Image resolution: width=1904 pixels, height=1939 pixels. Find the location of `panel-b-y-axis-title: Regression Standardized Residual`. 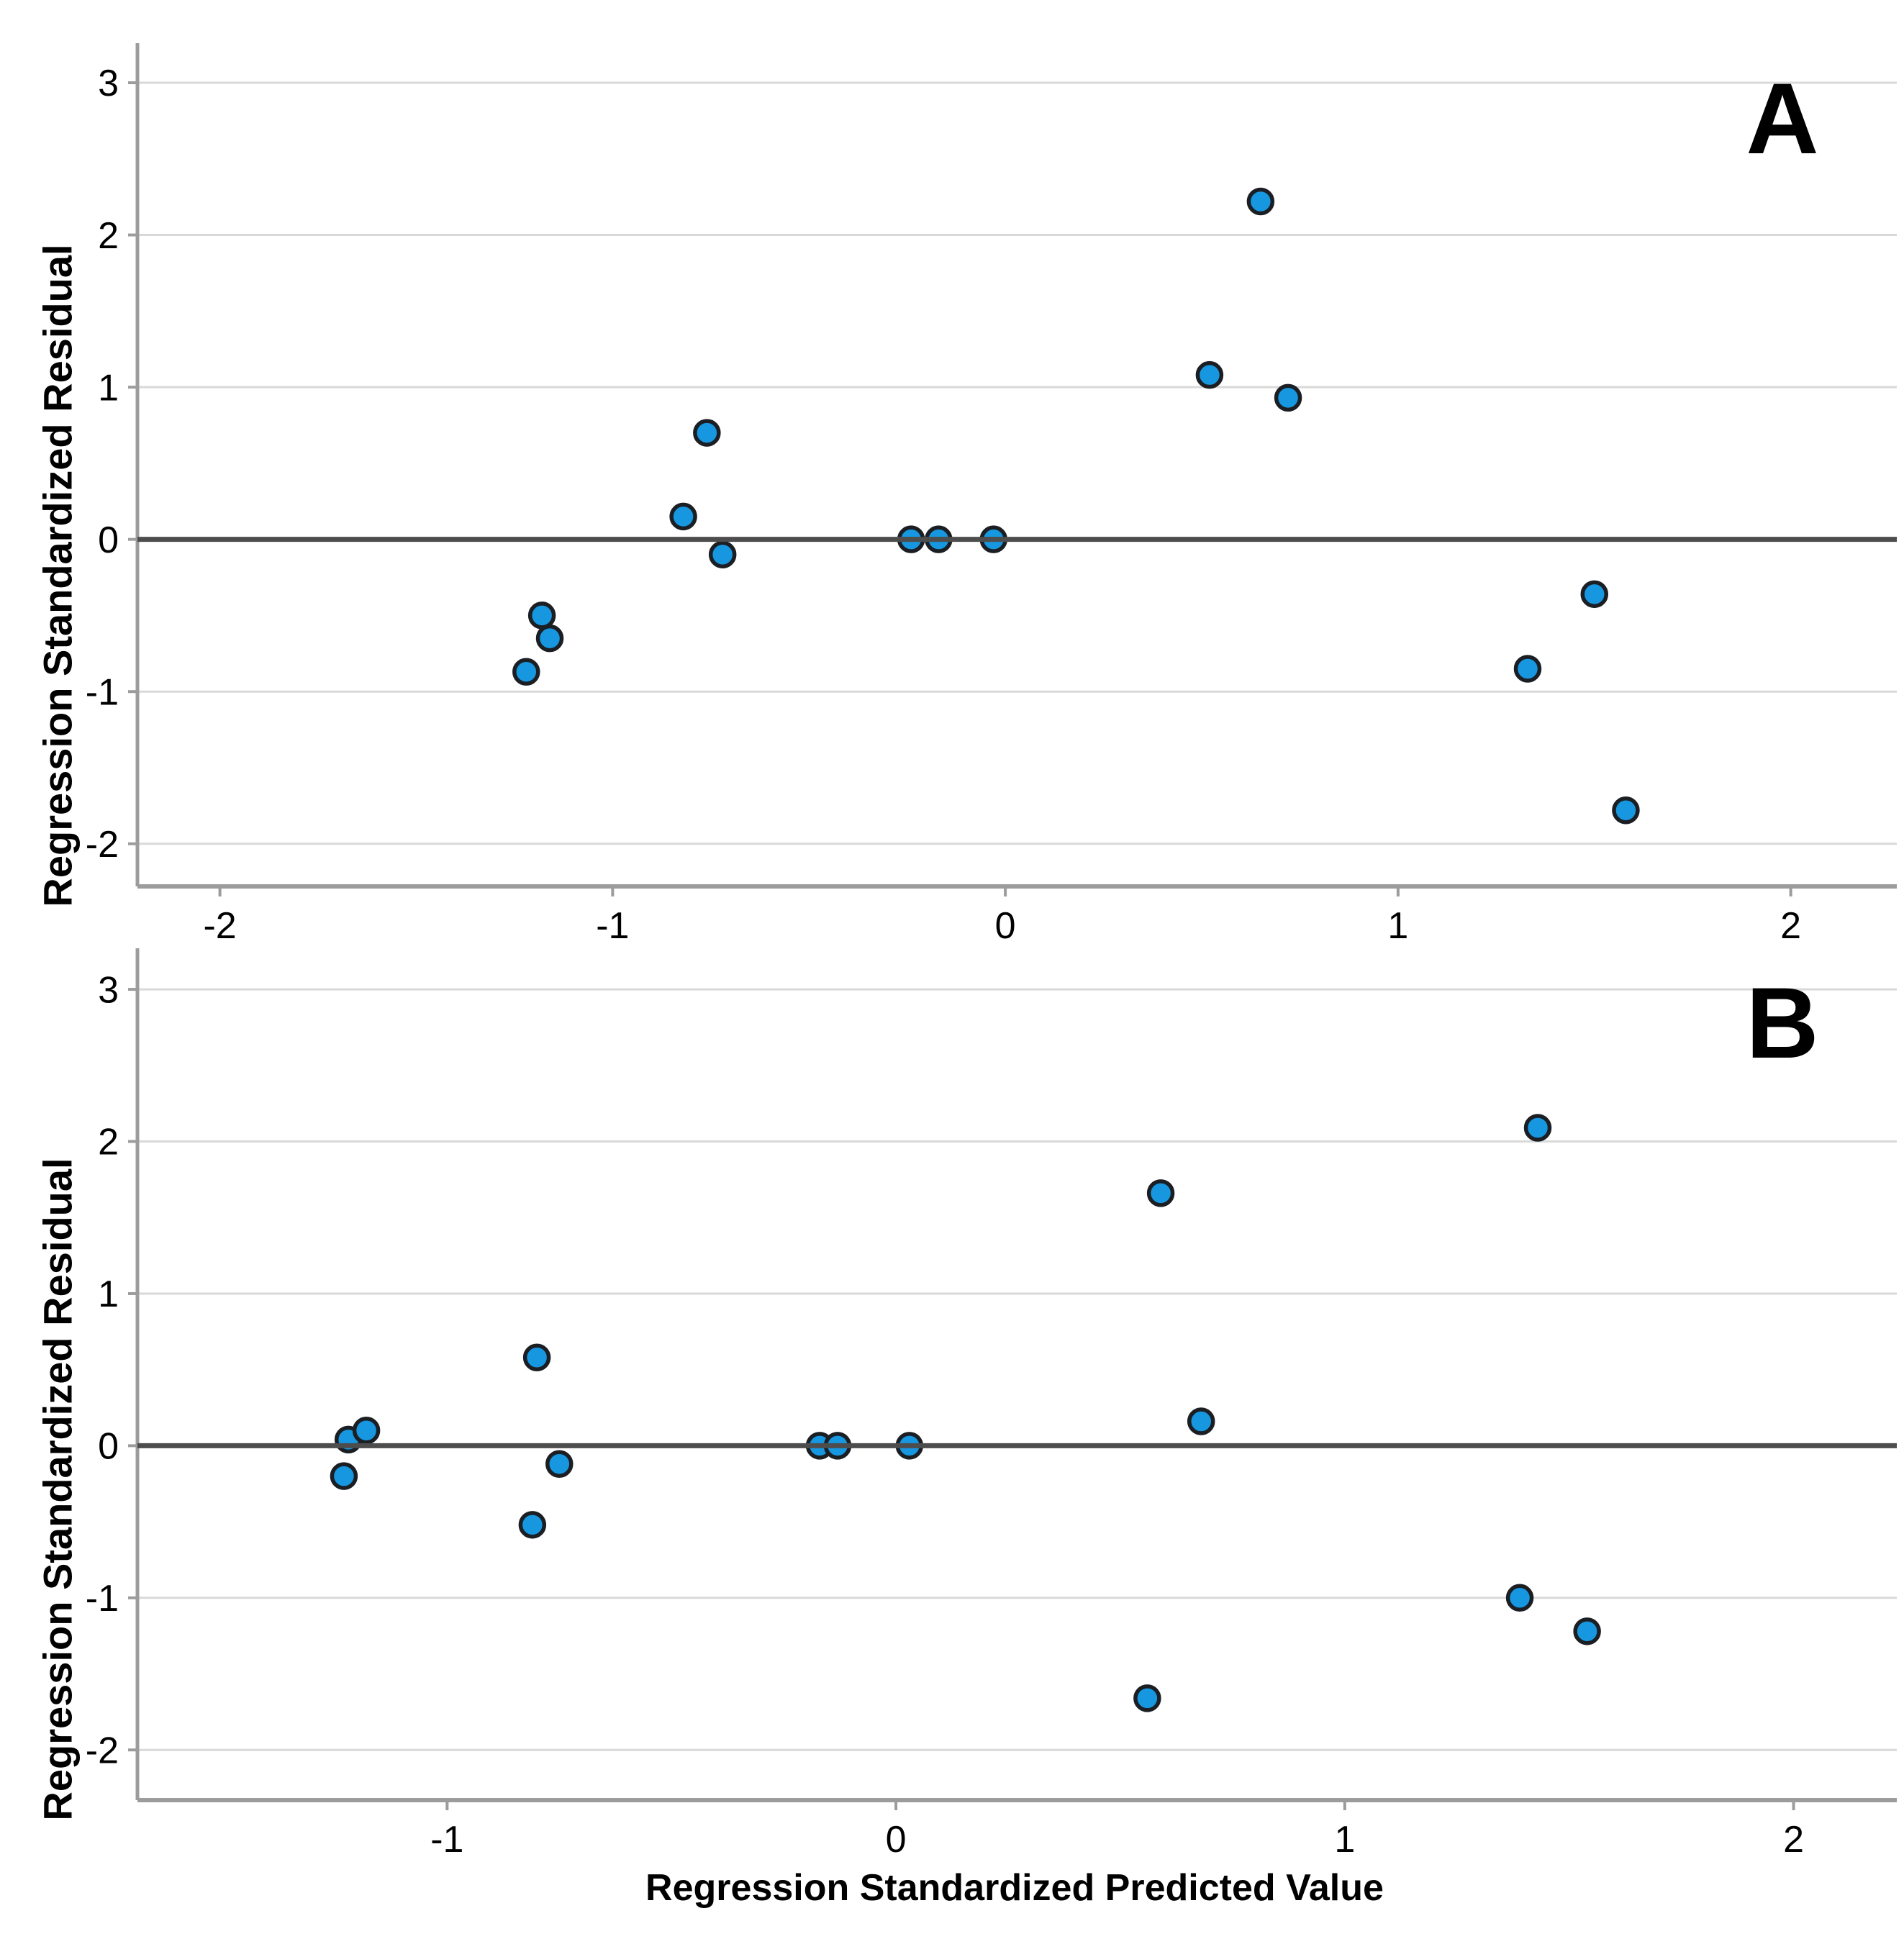

panel-b-y-axis-title: Regression Standardized Residual is located at coordinates (58, 1490).